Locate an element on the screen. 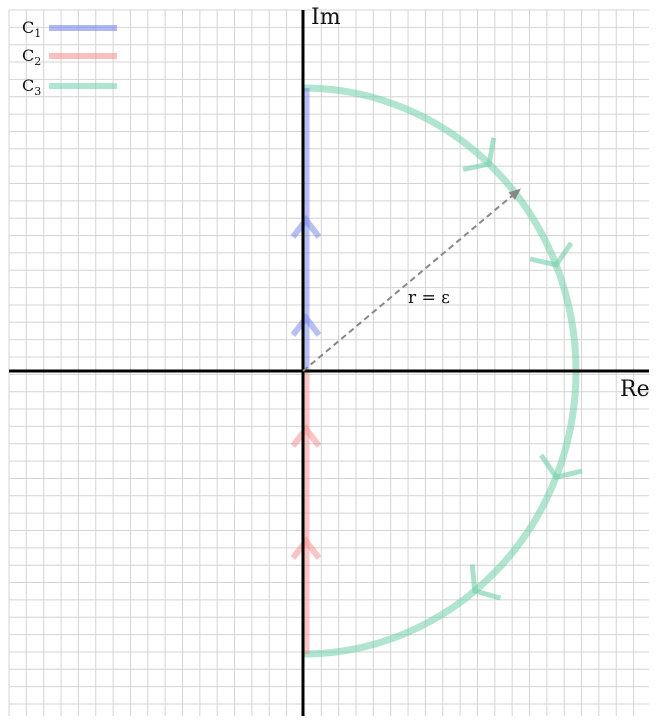  c1-arrow-upper is located at coordinates (306, 227).